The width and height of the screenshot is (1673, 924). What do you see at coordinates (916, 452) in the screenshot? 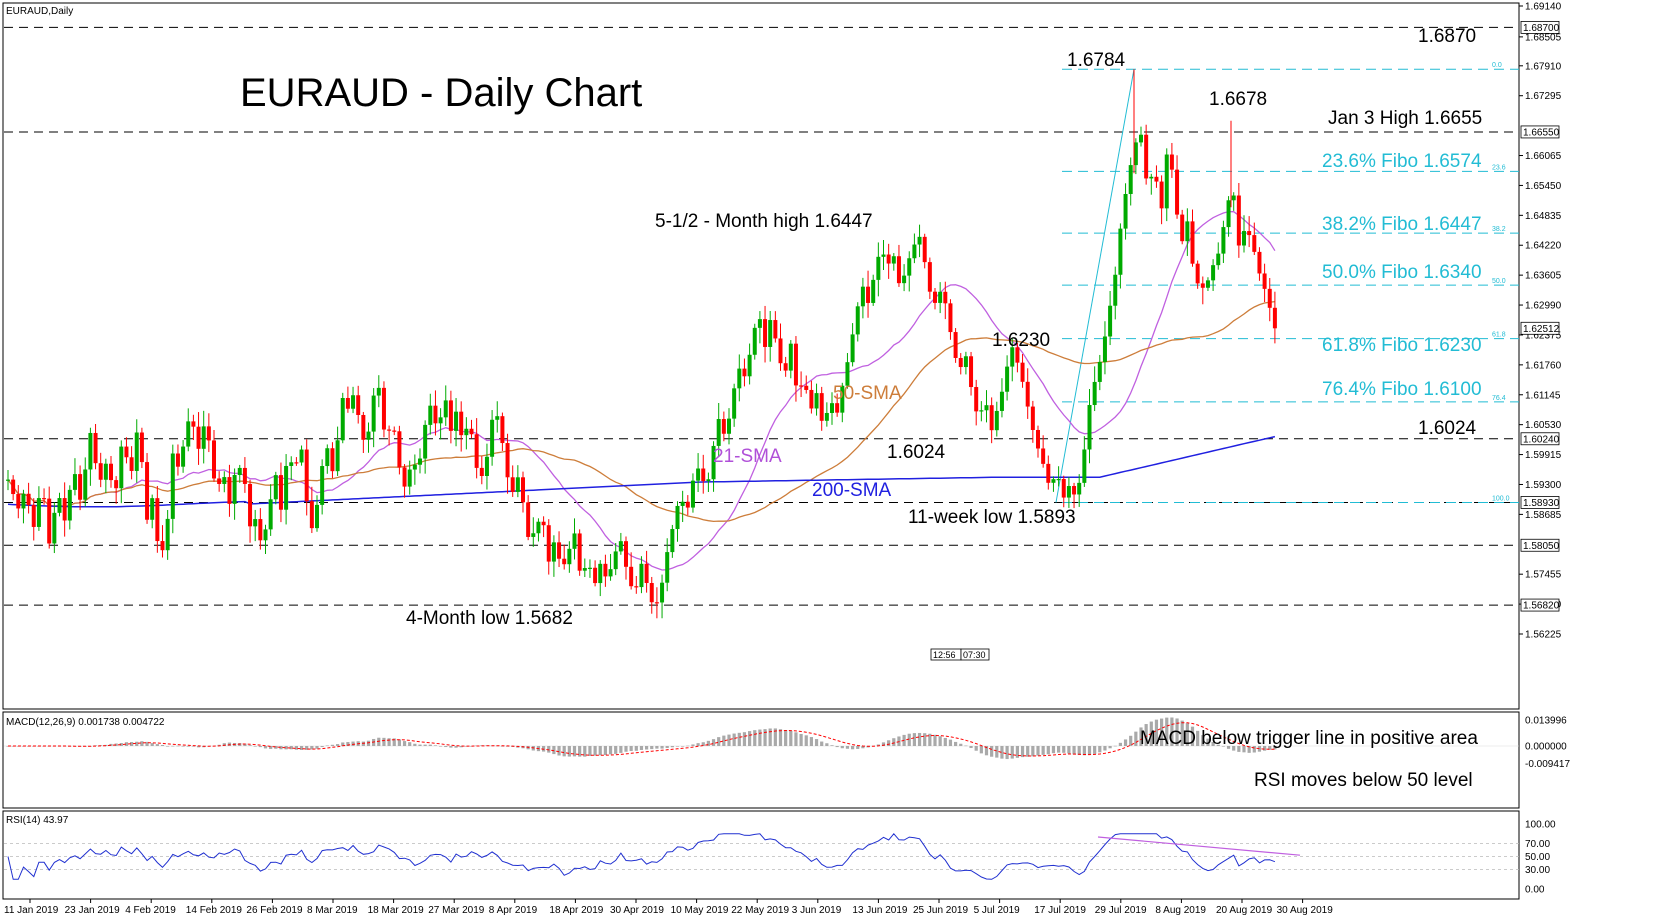
I see `annotation-1-6024-mid: 1.6024` at bounding box center [916, 452].